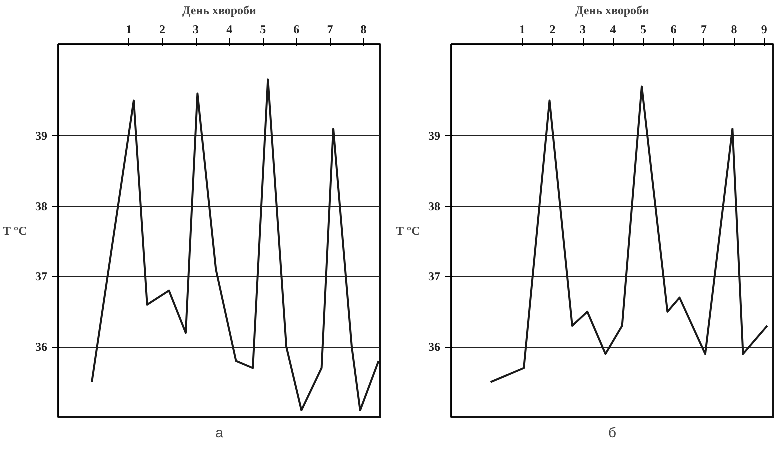  Describe the element at coordinates (612, 432) in the screenshot. I see `text: б` at that location.